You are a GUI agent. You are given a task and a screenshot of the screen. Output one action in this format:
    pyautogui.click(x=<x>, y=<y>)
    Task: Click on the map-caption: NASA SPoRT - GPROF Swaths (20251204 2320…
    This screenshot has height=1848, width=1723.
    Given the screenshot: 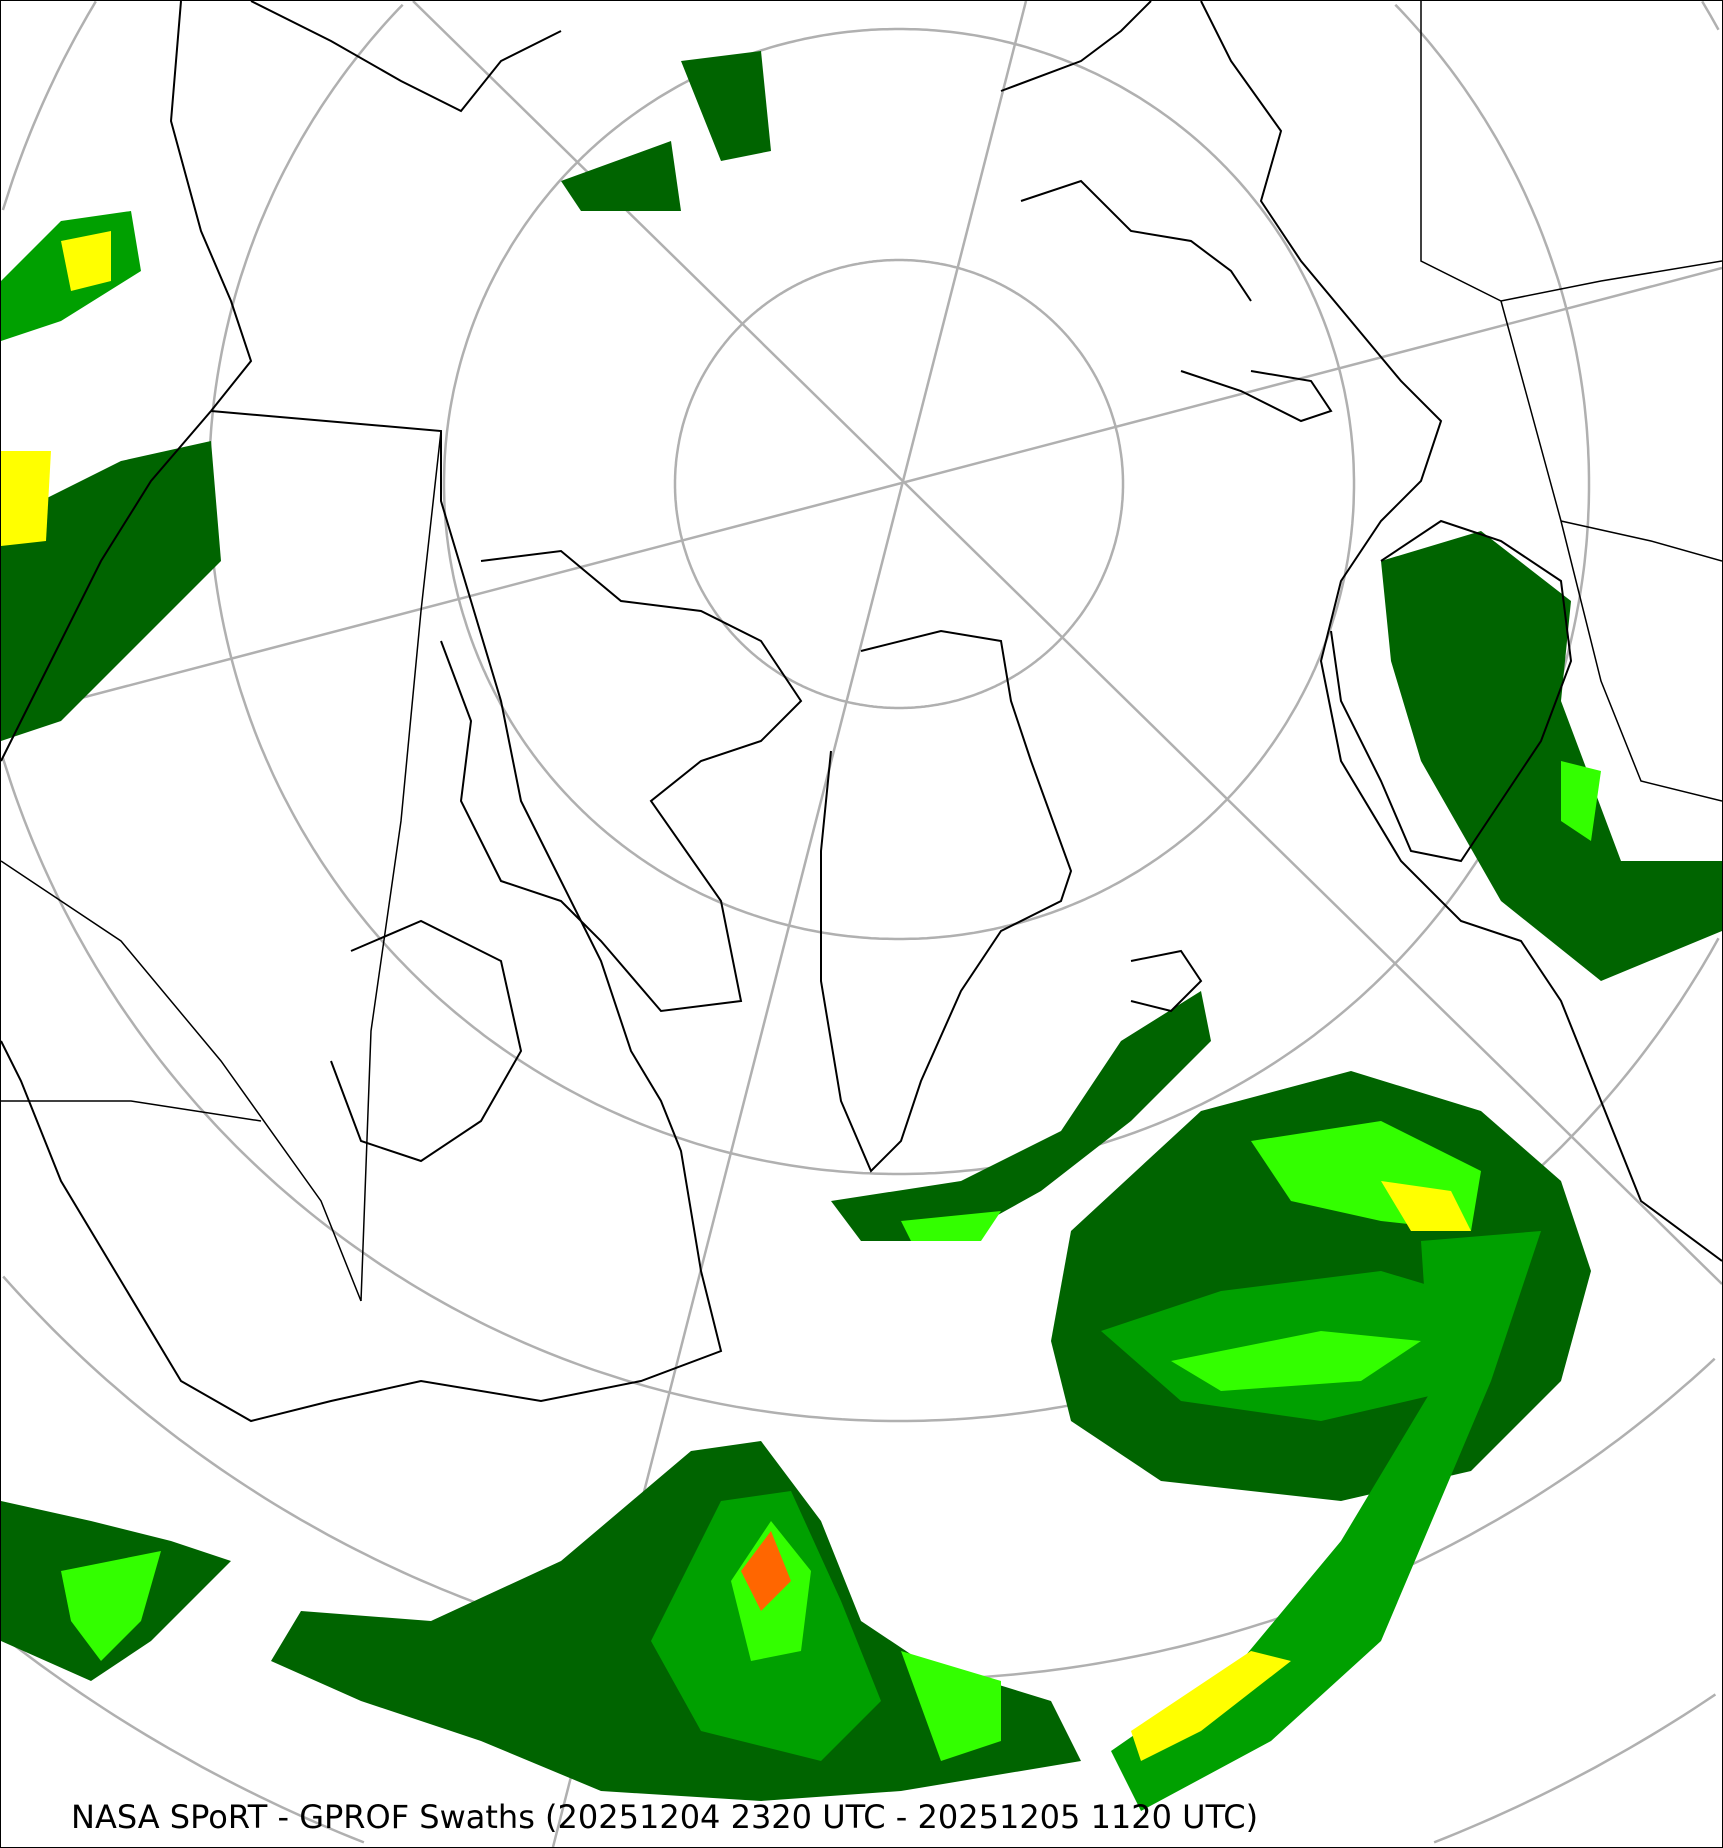 What is the action you would take?
    pyautogui.click(x=665, y=1817)
    